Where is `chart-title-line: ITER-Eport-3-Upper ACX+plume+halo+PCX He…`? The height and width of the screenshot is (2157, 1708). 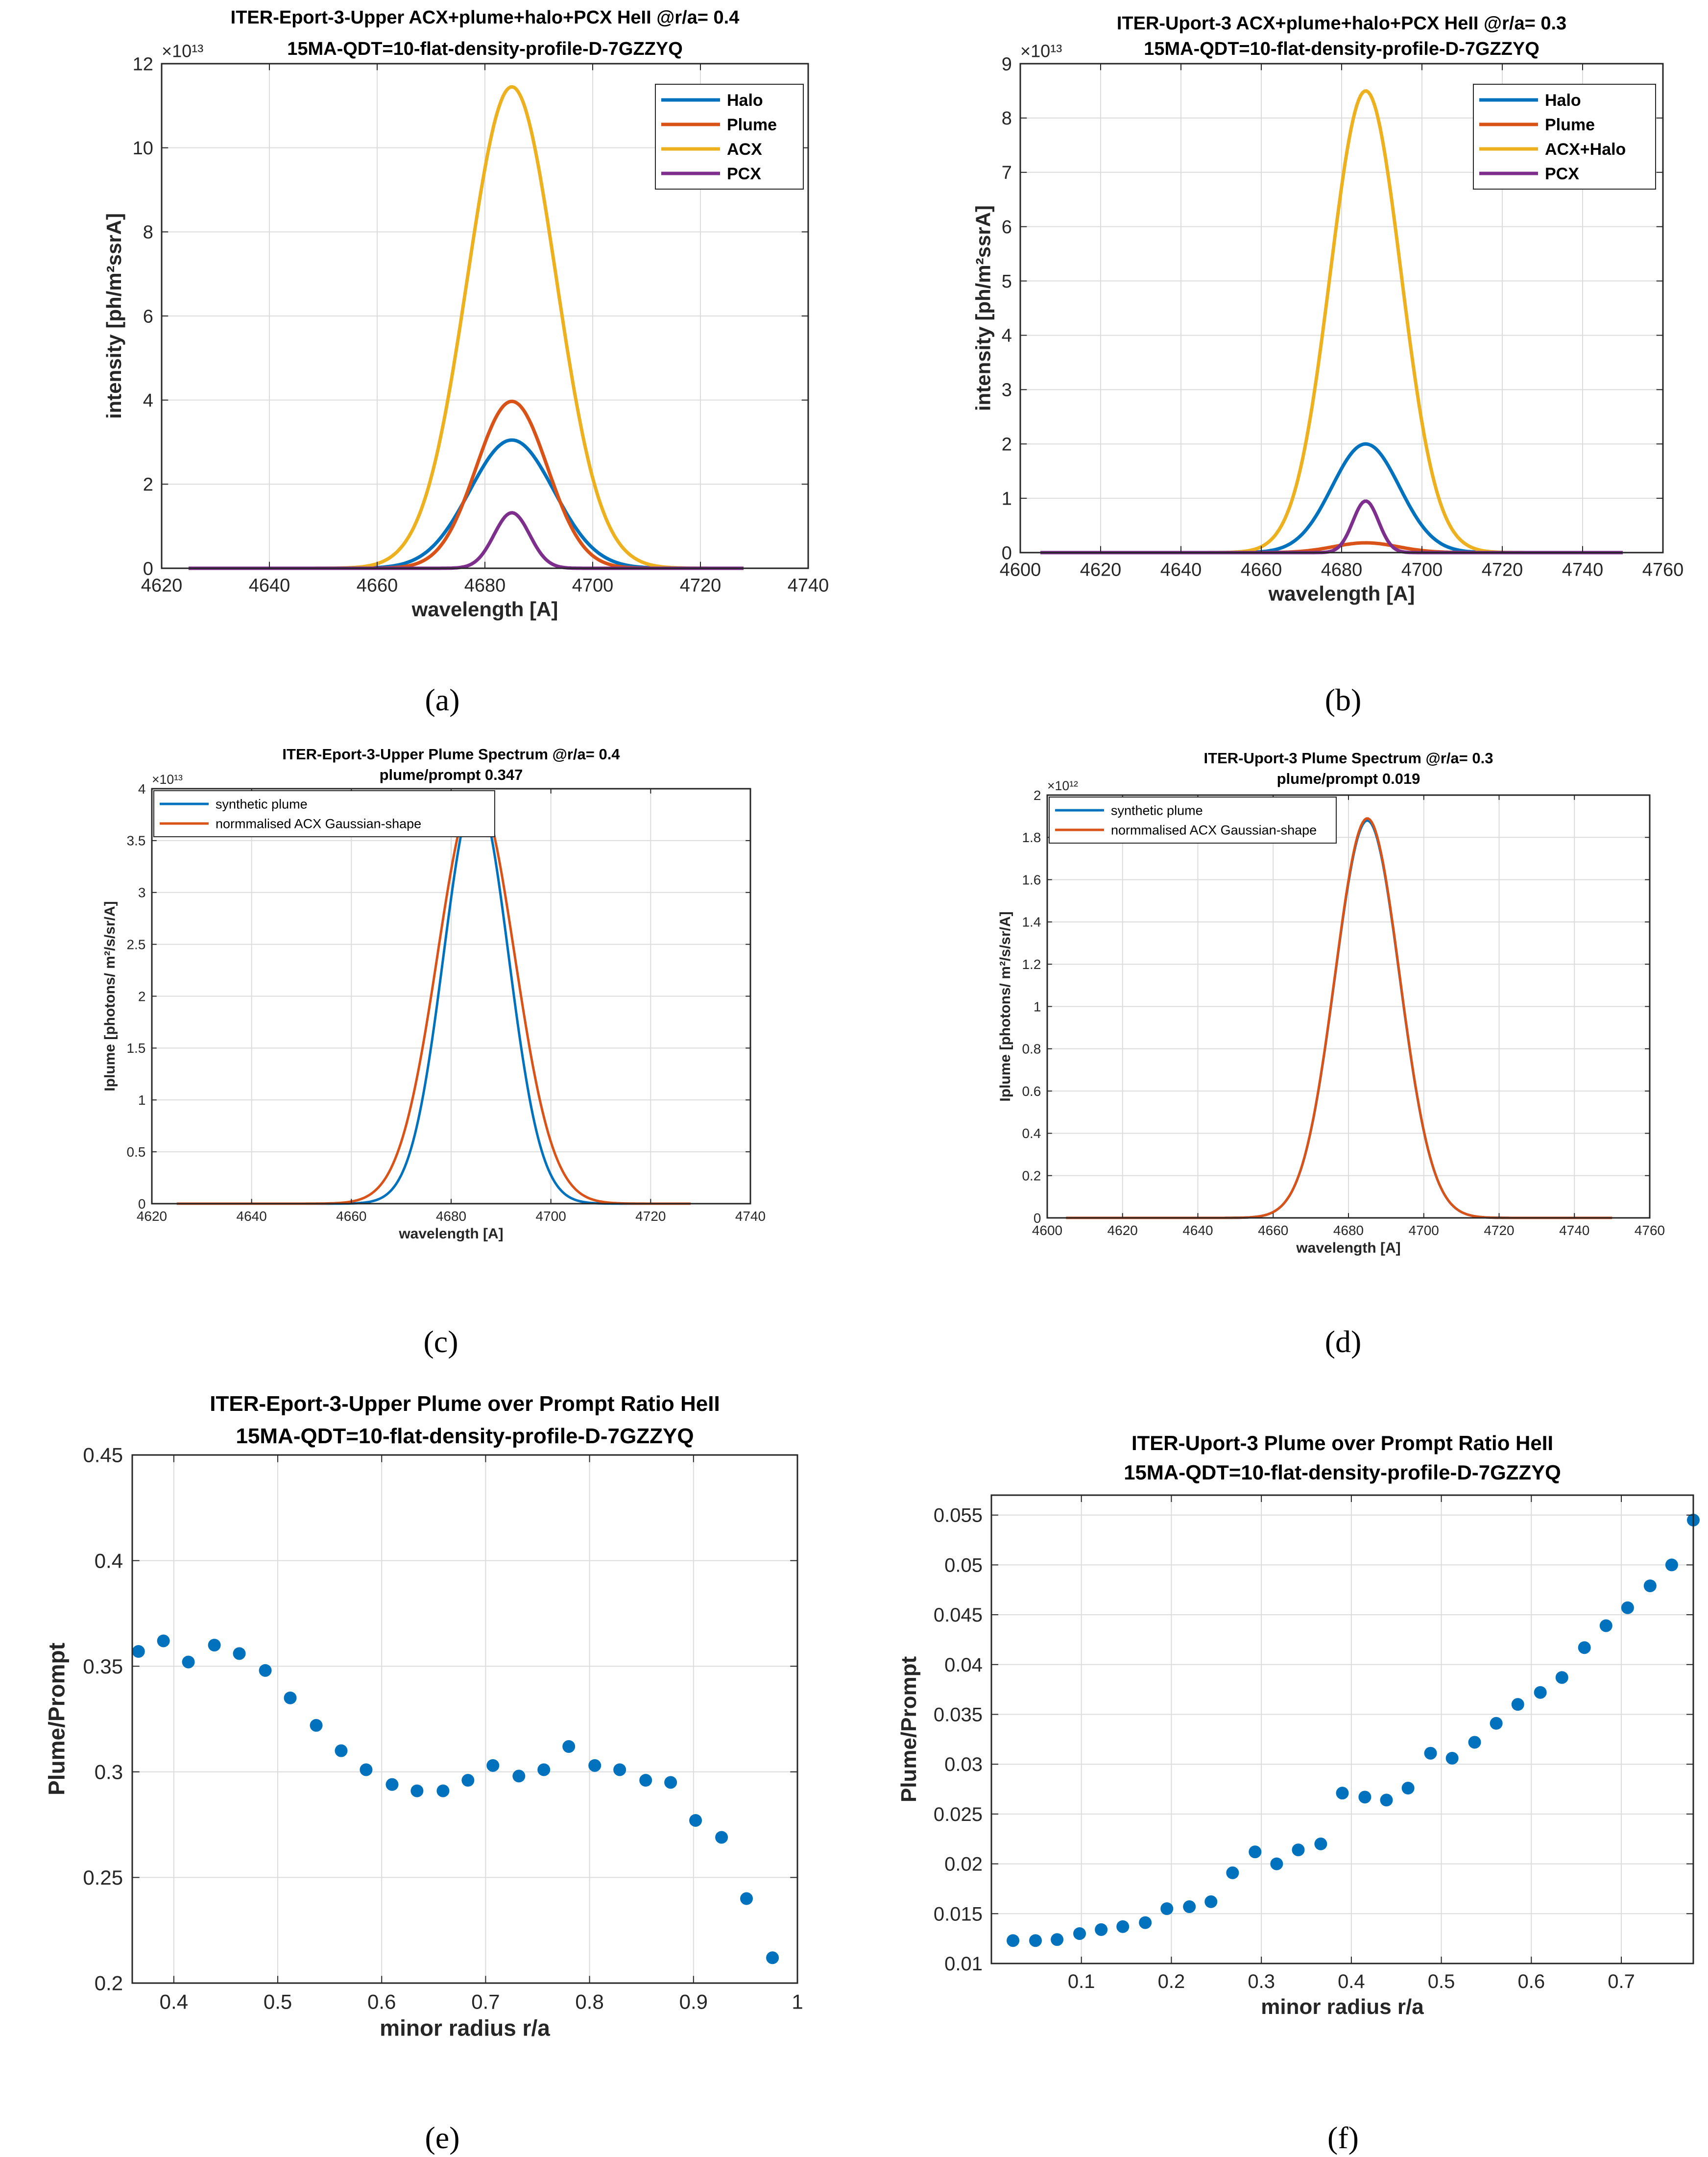
chart-title-line: ITER-Eport-3-Upper ACX+plume+halo+PCX He… is located at coordinates (485, 17).